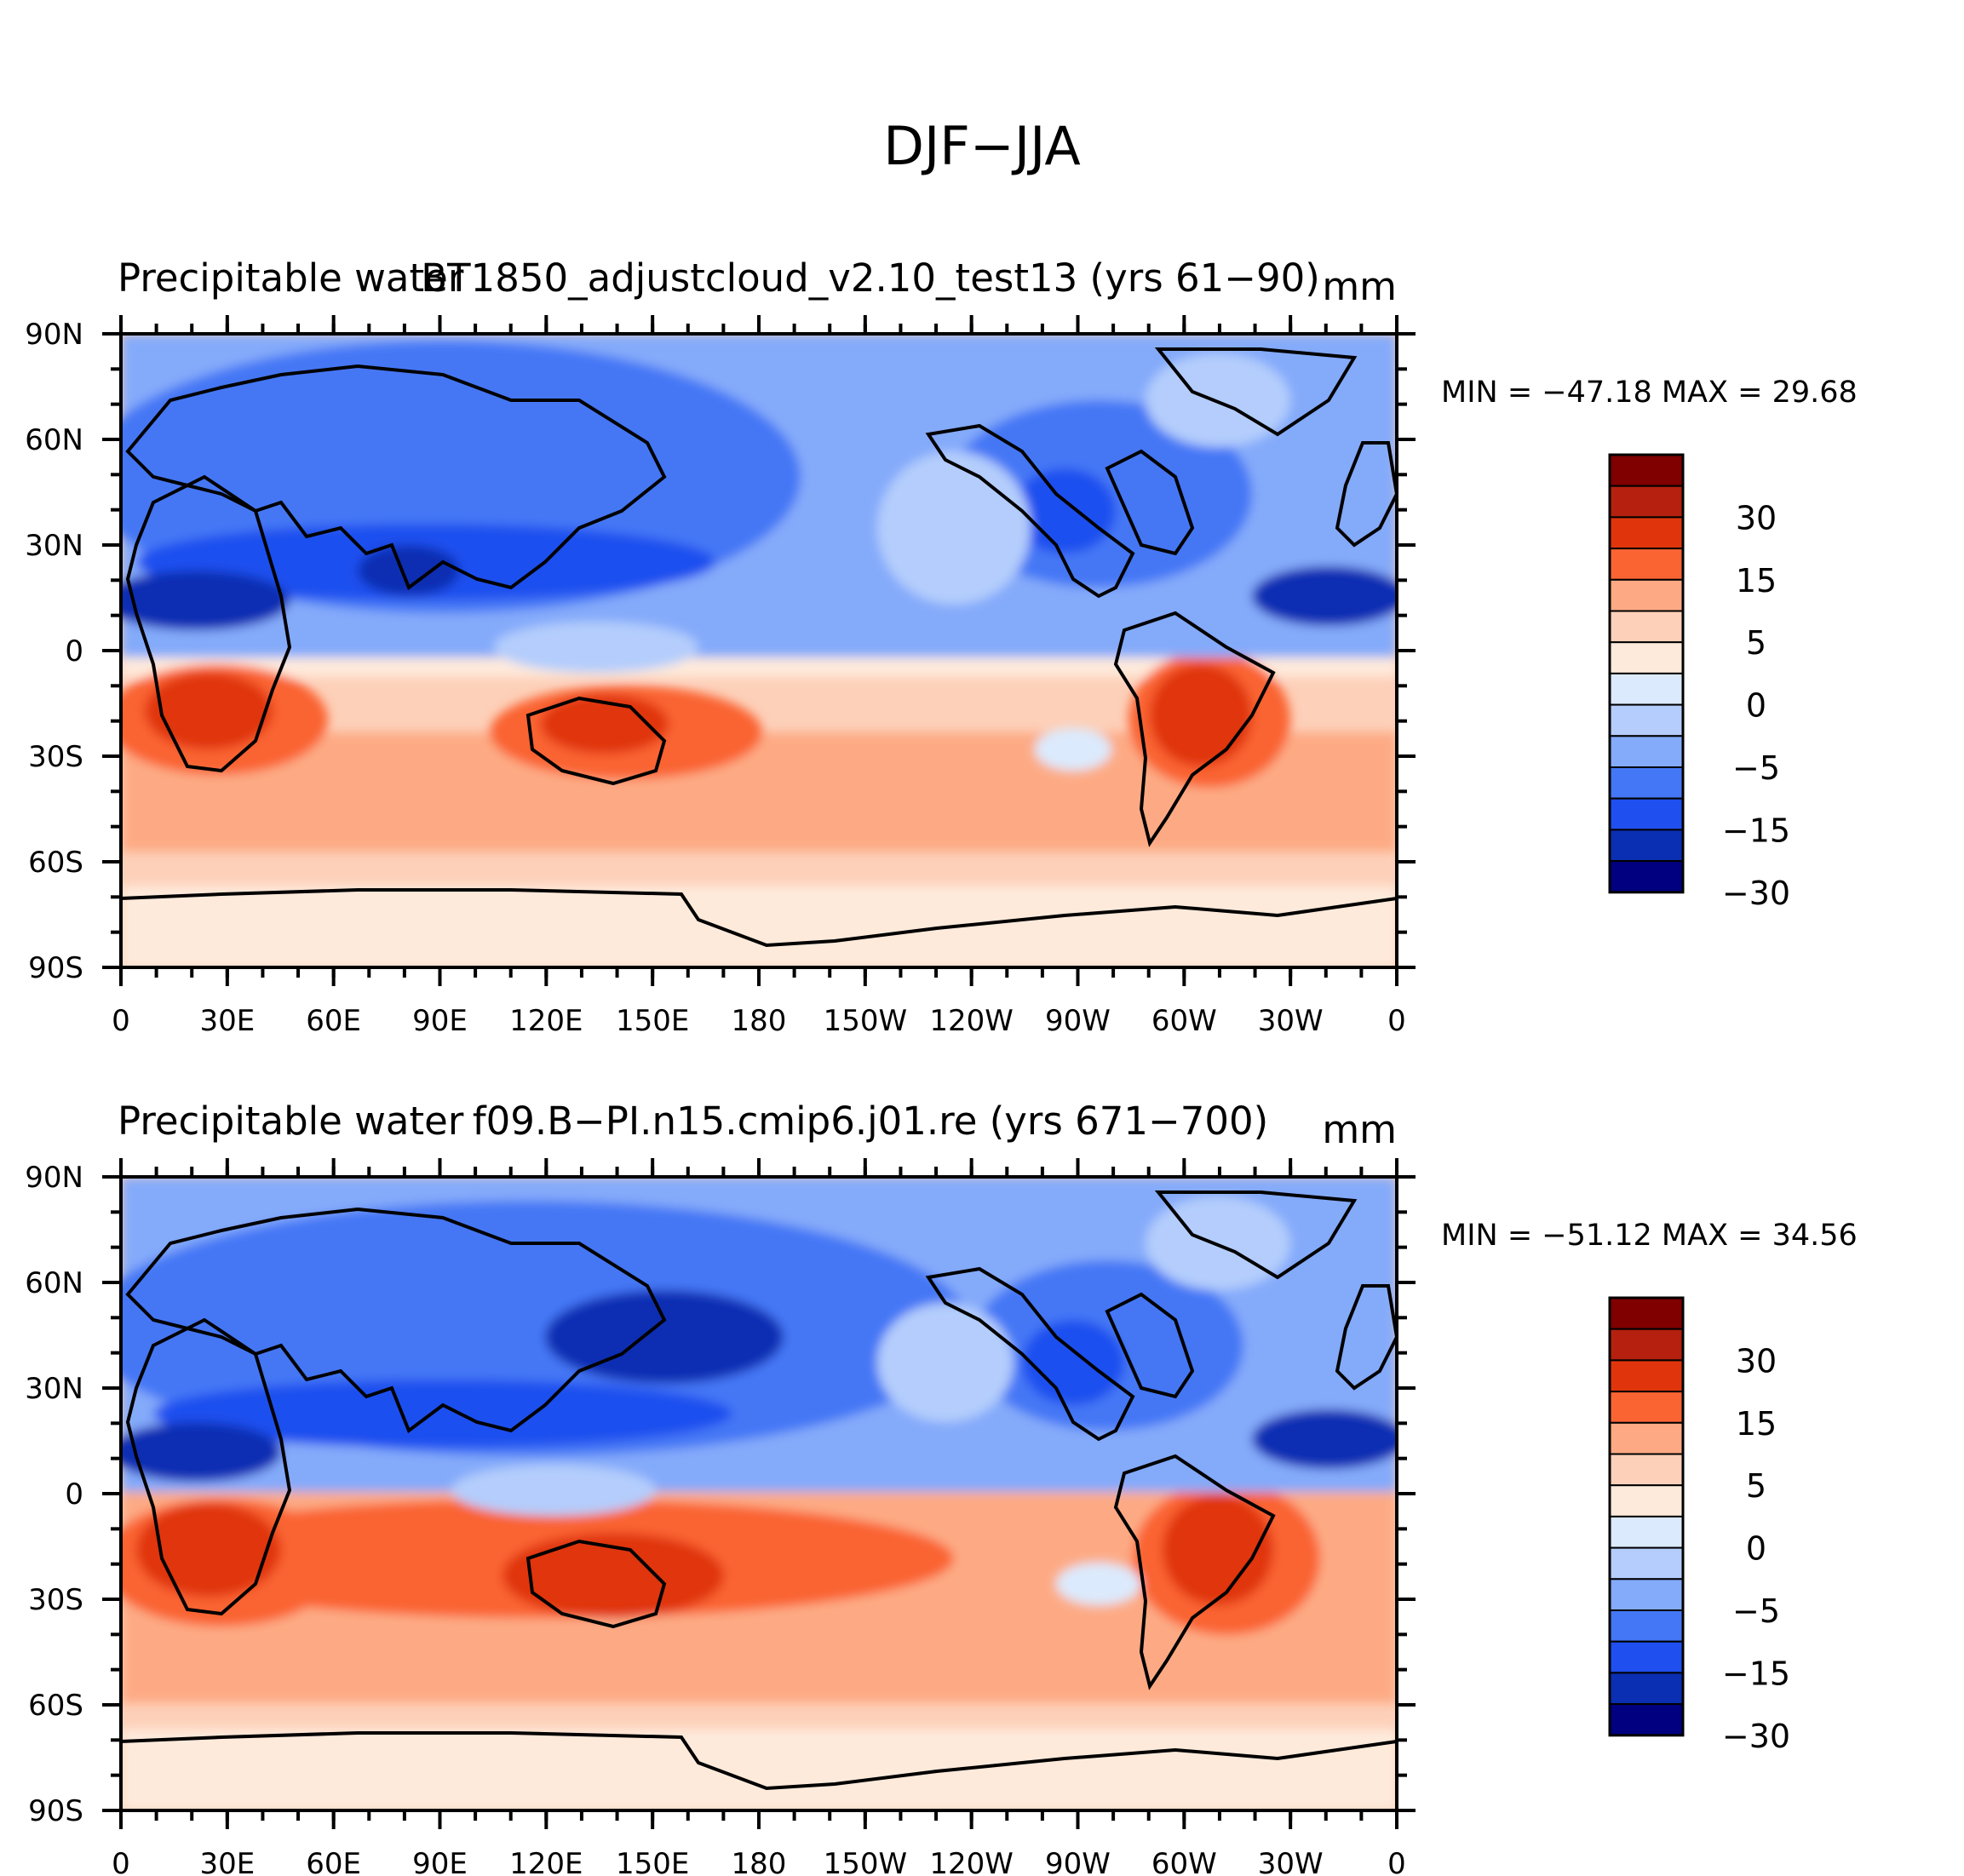 This screenshot has width=1964, height=1876. I want to click on panel-1-stats: MIN = −47.18 MAX = 29.68, so click(1649, 393).